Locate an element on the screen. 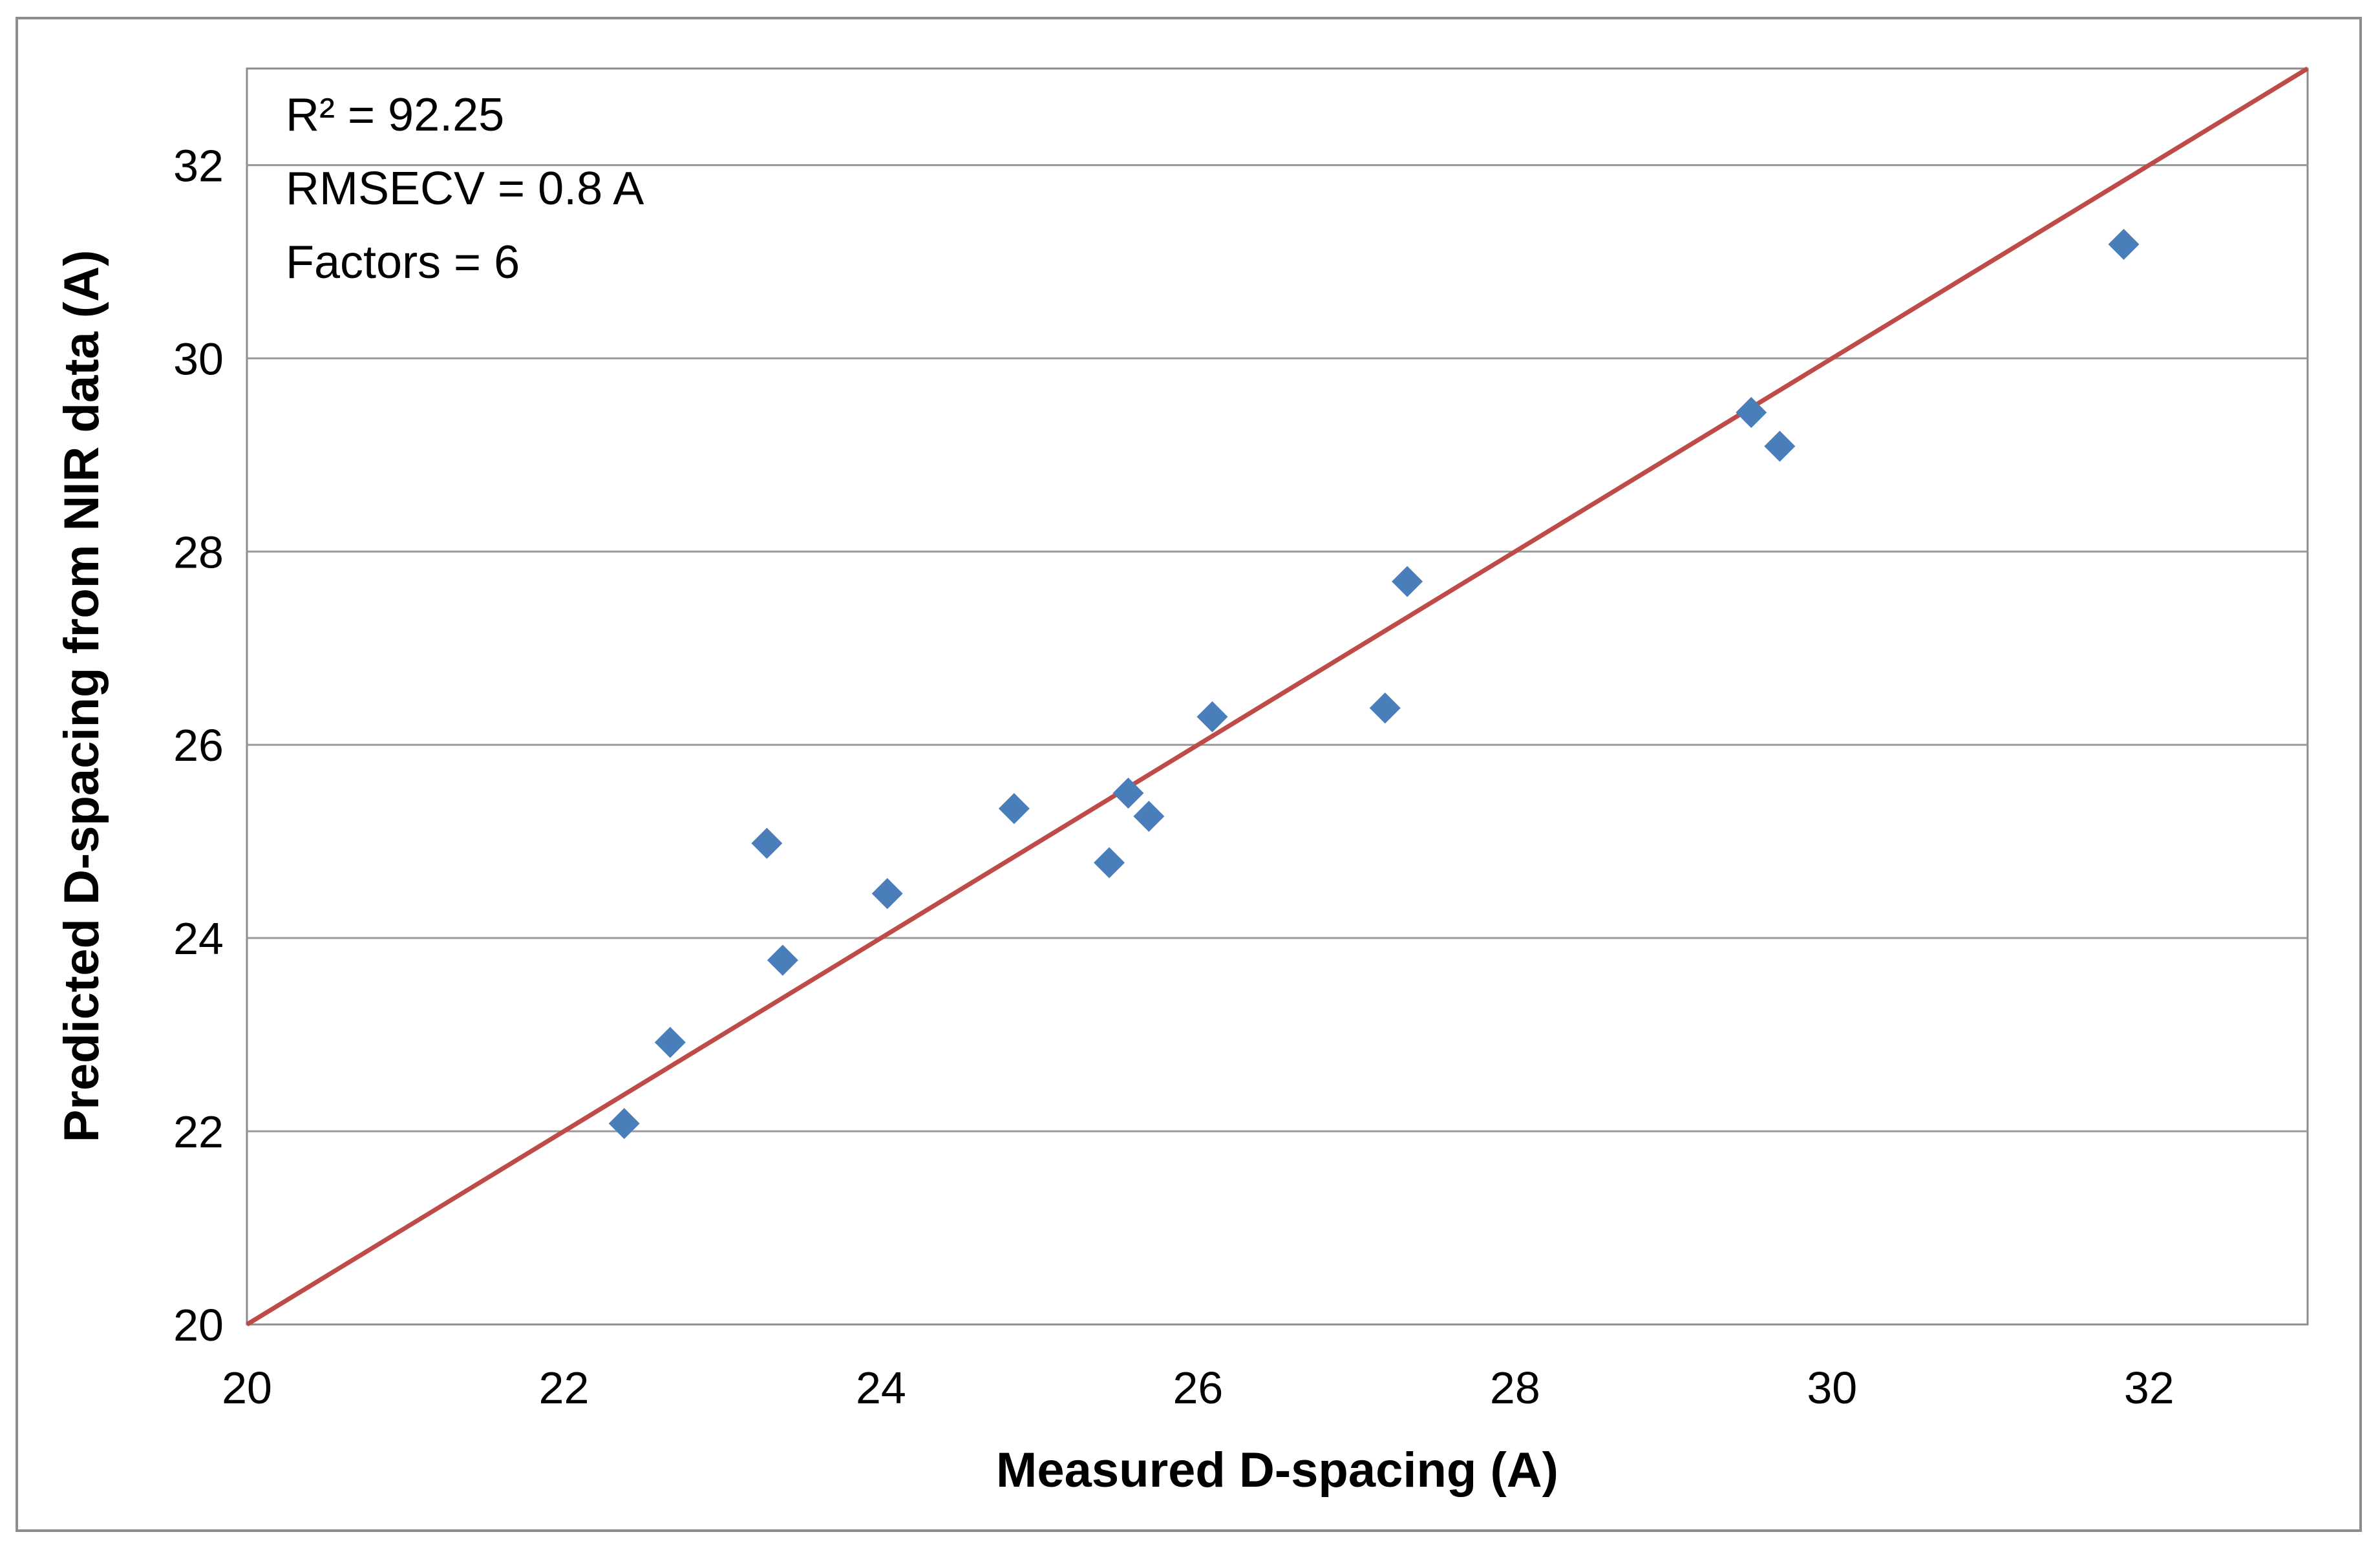  x-tick-label: 26 is located at coordinates (1198, 1388).